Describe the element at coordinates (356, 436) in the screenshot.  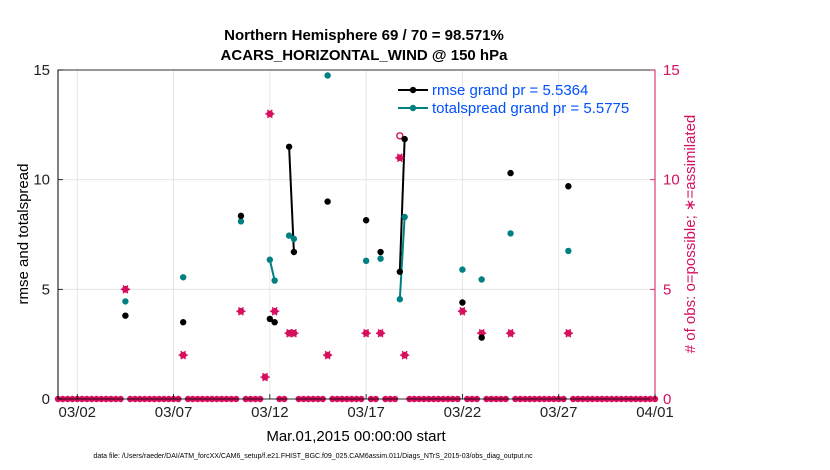
I see `x-axis-label: Mar.01,2015 00:00:00 start` at that location.